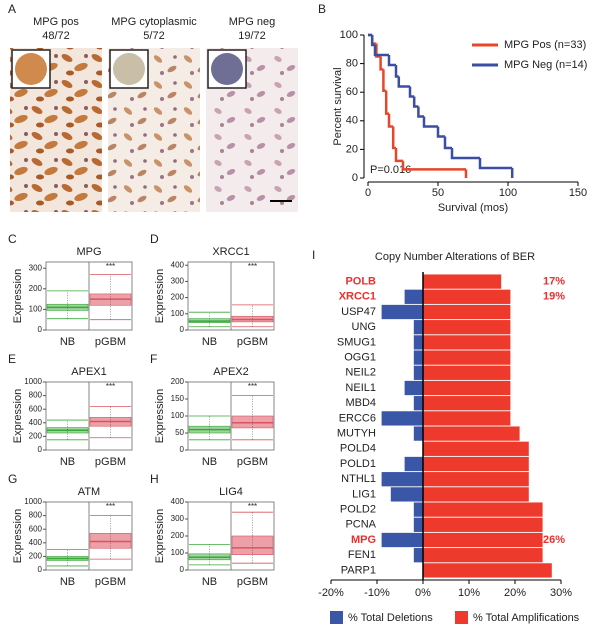 This screenshot has width=596, height=633. Describe the element at coordinates (390, 618) in the screenshot. I see `legend-label: % Total Deletions` at that location.